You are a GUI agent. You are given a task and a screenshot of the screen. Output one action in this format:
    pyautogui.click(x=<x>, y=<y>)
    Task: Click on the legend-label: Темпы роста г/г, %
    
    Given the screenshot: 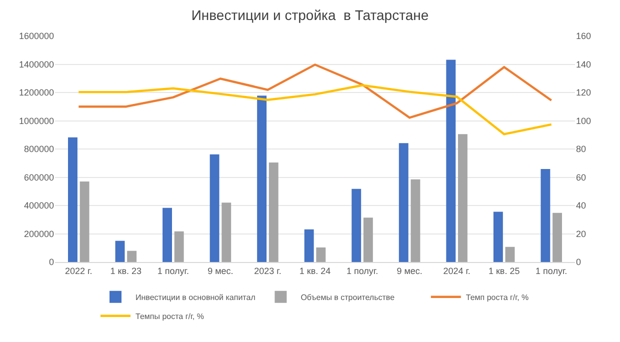 What is the action you would take?
    pyautogui.click(x=170, y=316)
    